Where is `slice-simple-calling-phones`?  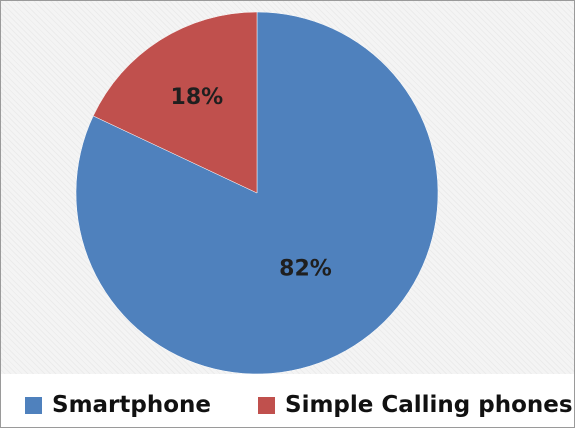
slice-simple-calling-phones is located at coordinates (175, 102).